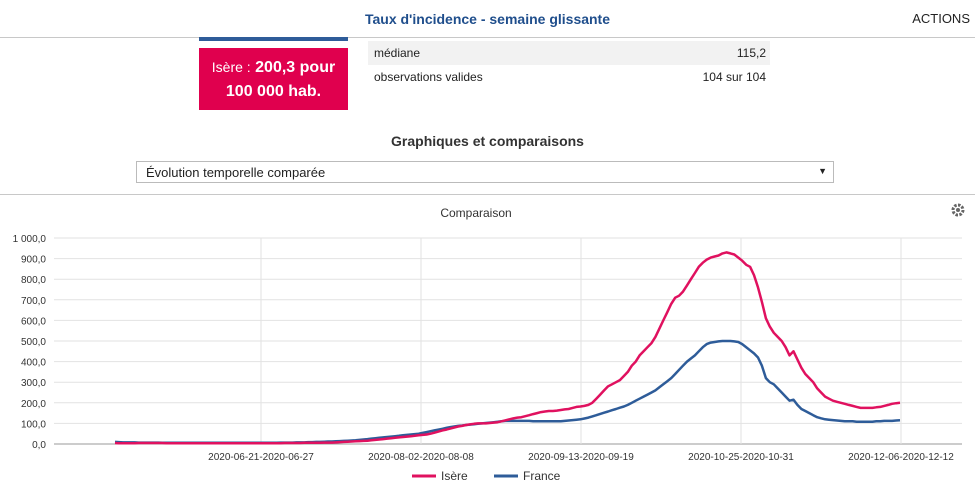 The image size is (975, 493). I want to click on page-title: Taux d'incidence - semaine glissante, so click(487, 19).